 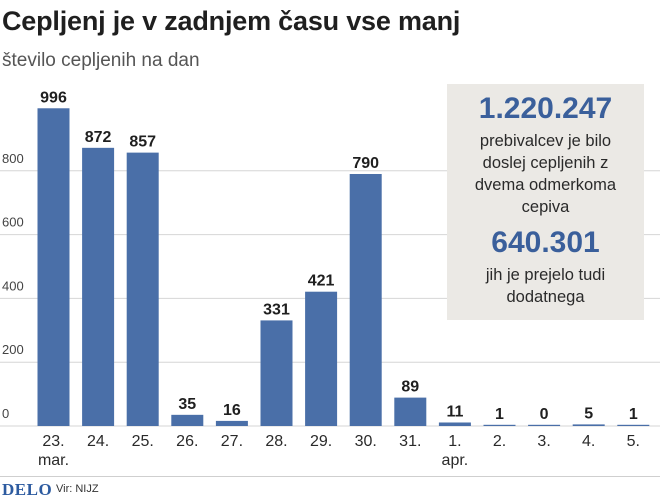 I want to click on footer-divider, so click(x=330, y=476).